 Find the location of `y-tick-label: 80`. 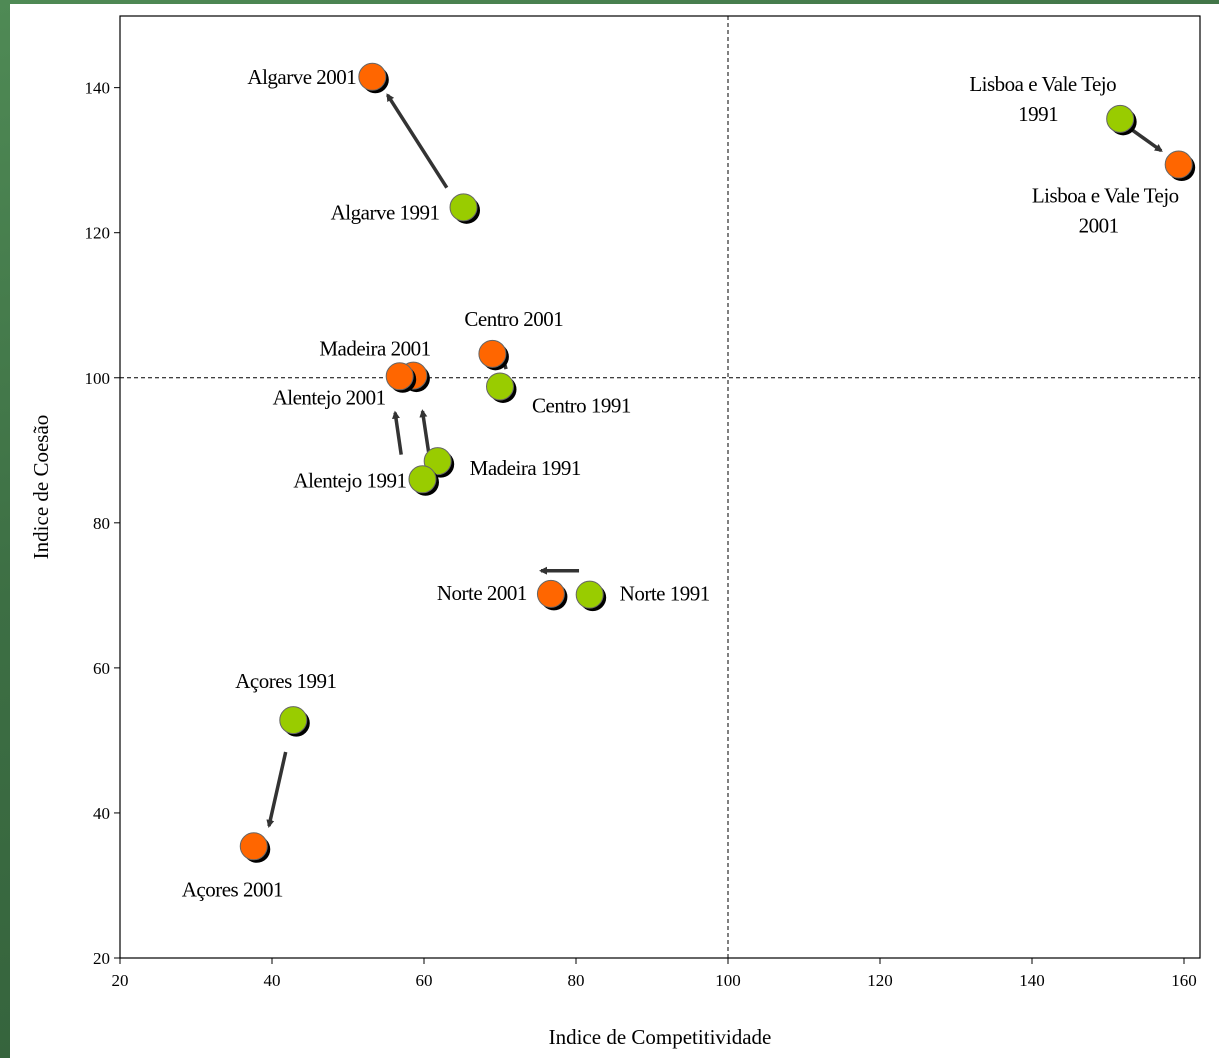

y-tick-label: 80 is located at coordinates (101, 523).